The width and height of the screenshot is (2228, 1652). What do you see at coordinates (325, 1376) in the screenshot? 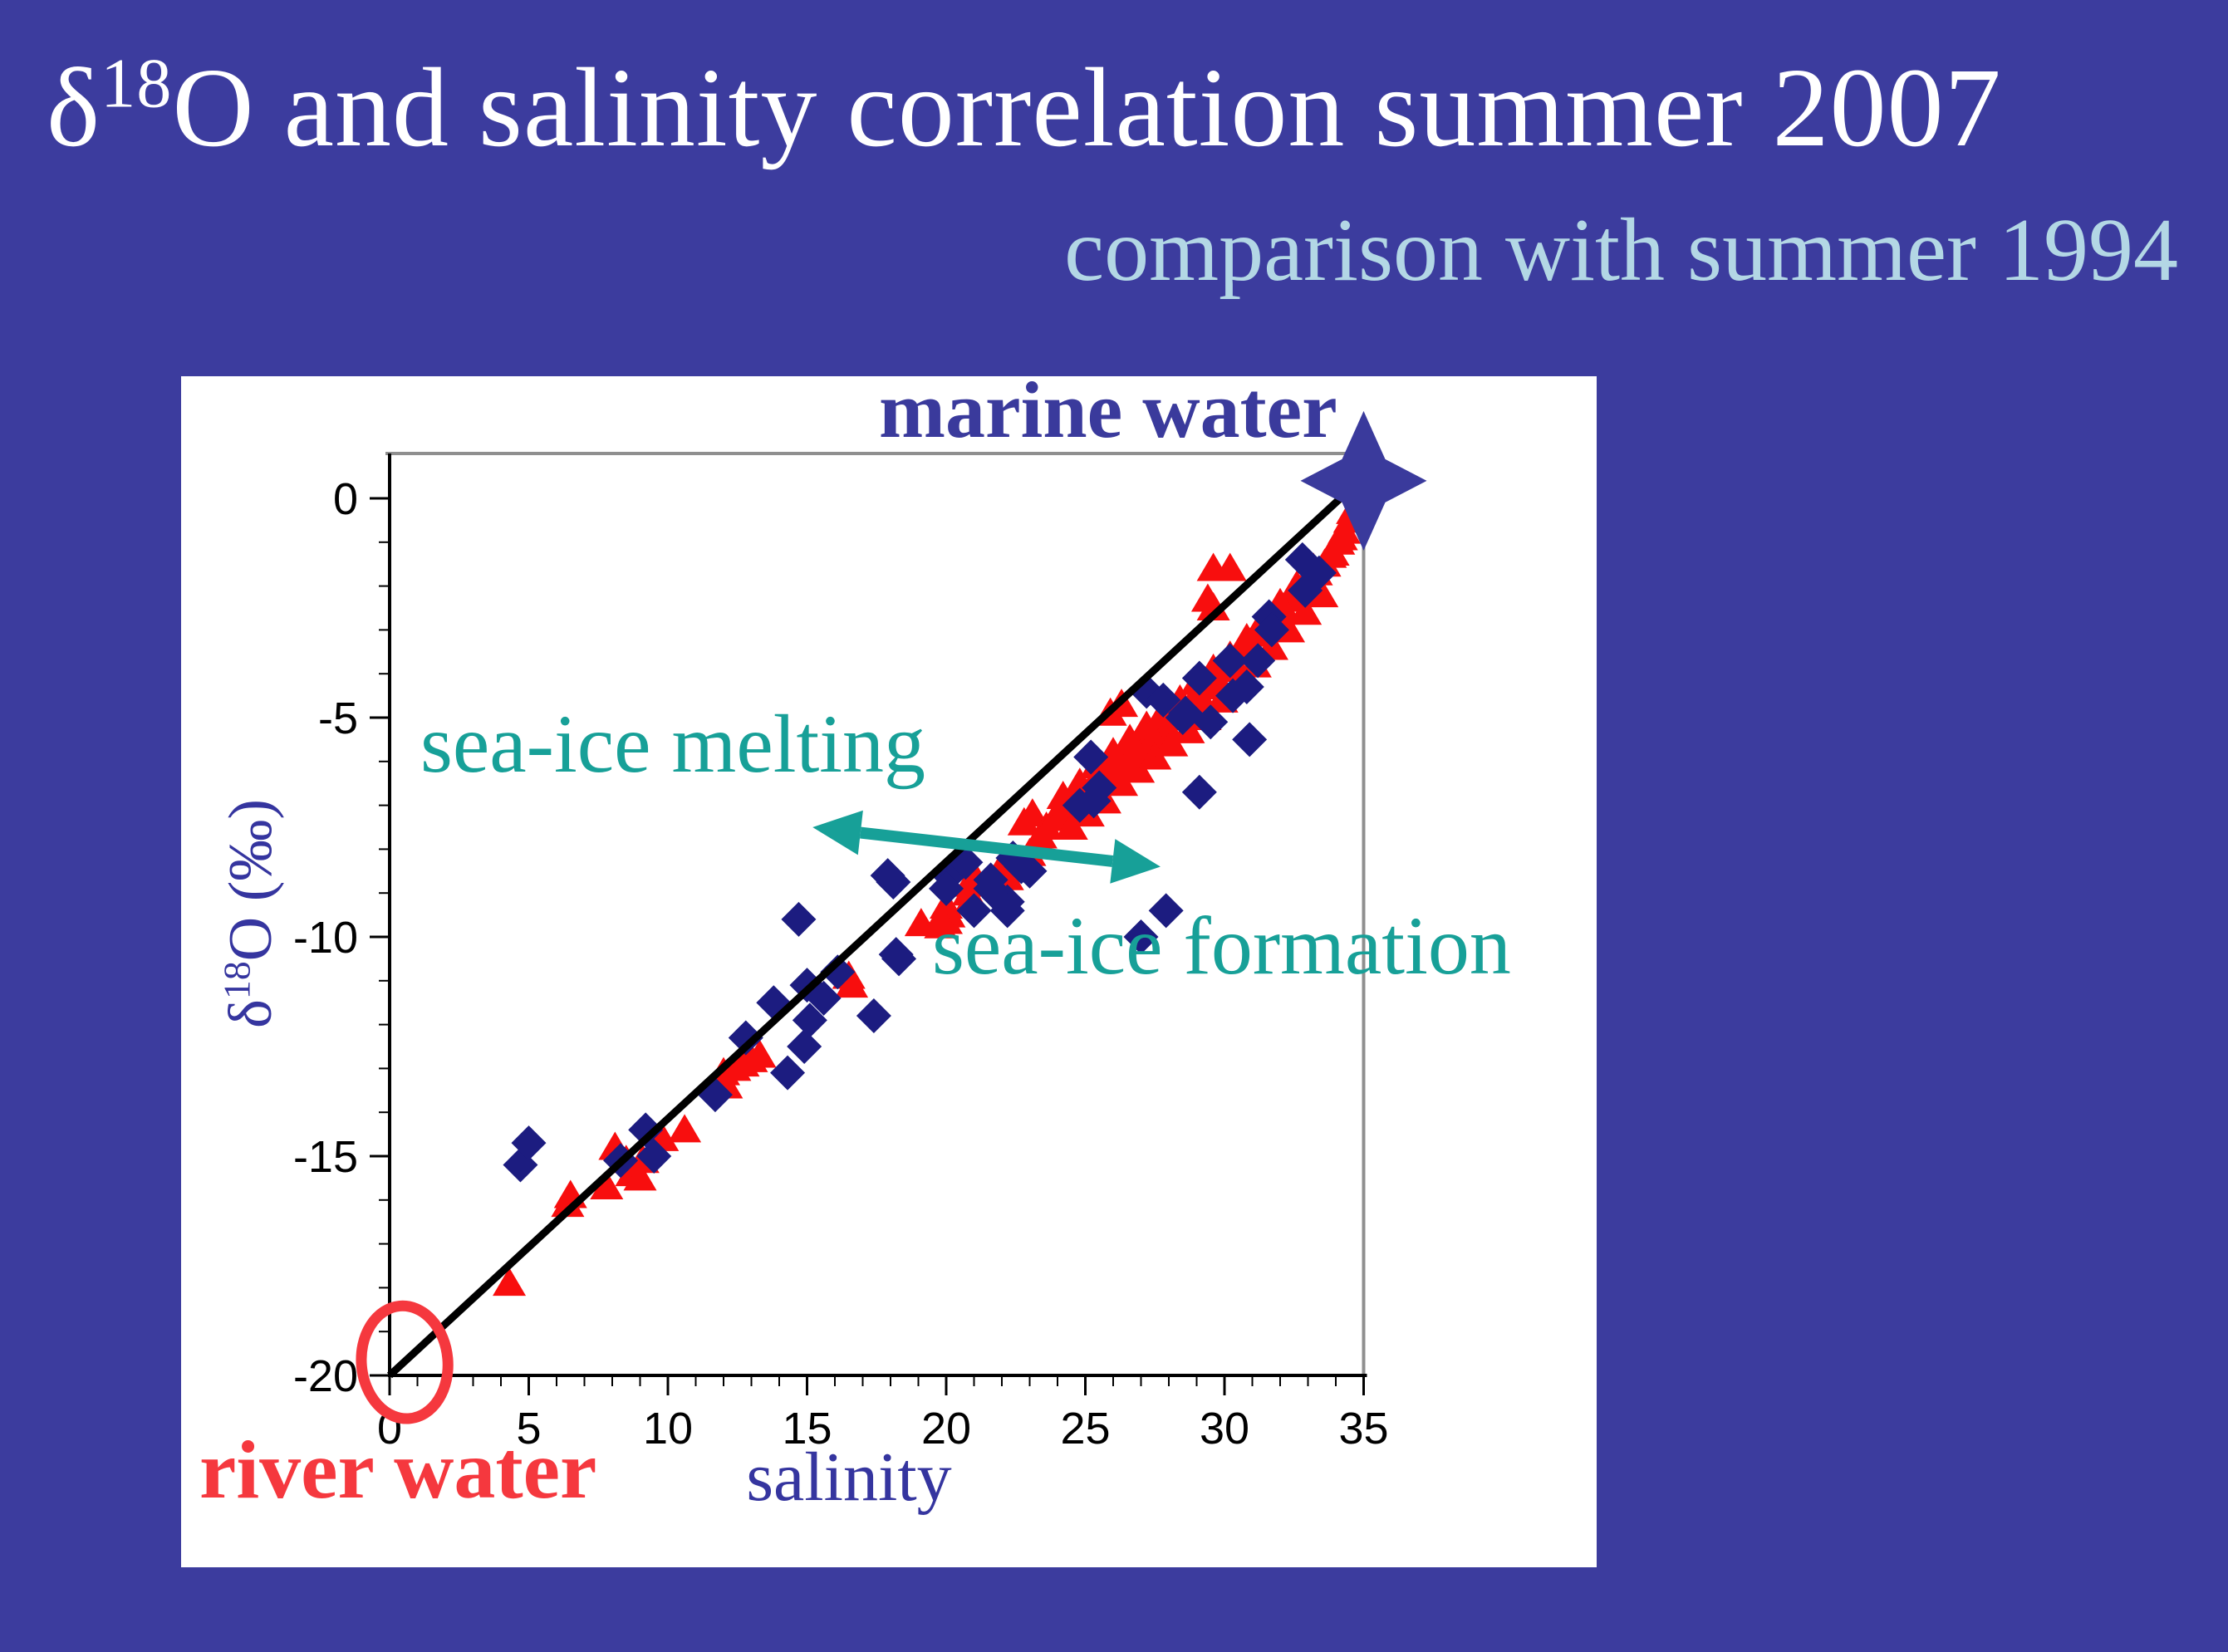
I see `y-tick-label: -20` at bounding box center [325, 1376].